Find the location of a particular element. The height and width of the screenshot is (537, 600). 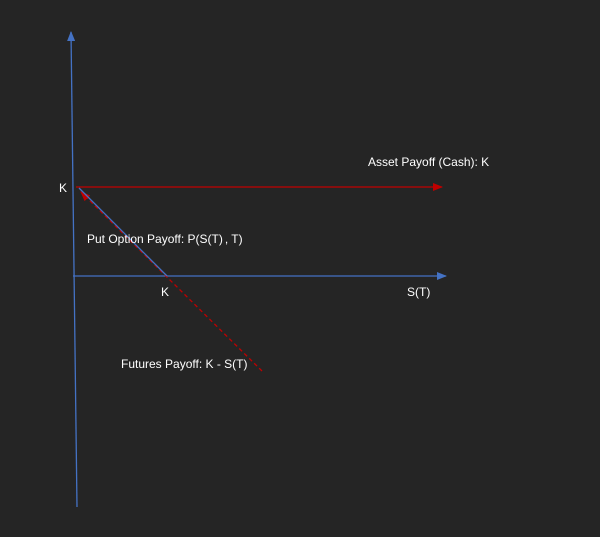

put-option-payoff-label: Put Option Payoff: P(S(T), T) is located at coordinates (165, 239).